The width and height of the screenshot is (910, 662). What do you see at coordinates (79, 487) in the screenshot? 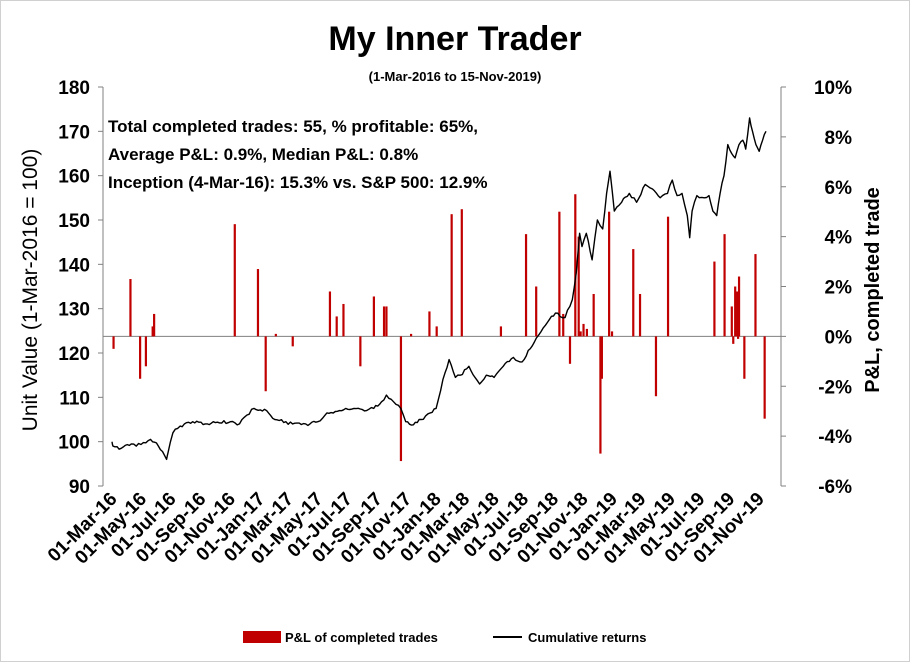
I see `left-tick-label: 90` at bounding box center [79, 487].